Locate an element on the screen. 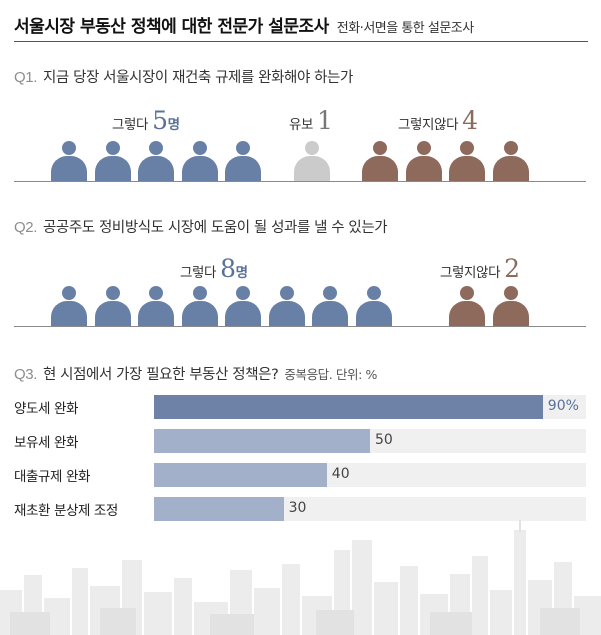  bar-value-label: 50 is located at coordinates (384, 440).